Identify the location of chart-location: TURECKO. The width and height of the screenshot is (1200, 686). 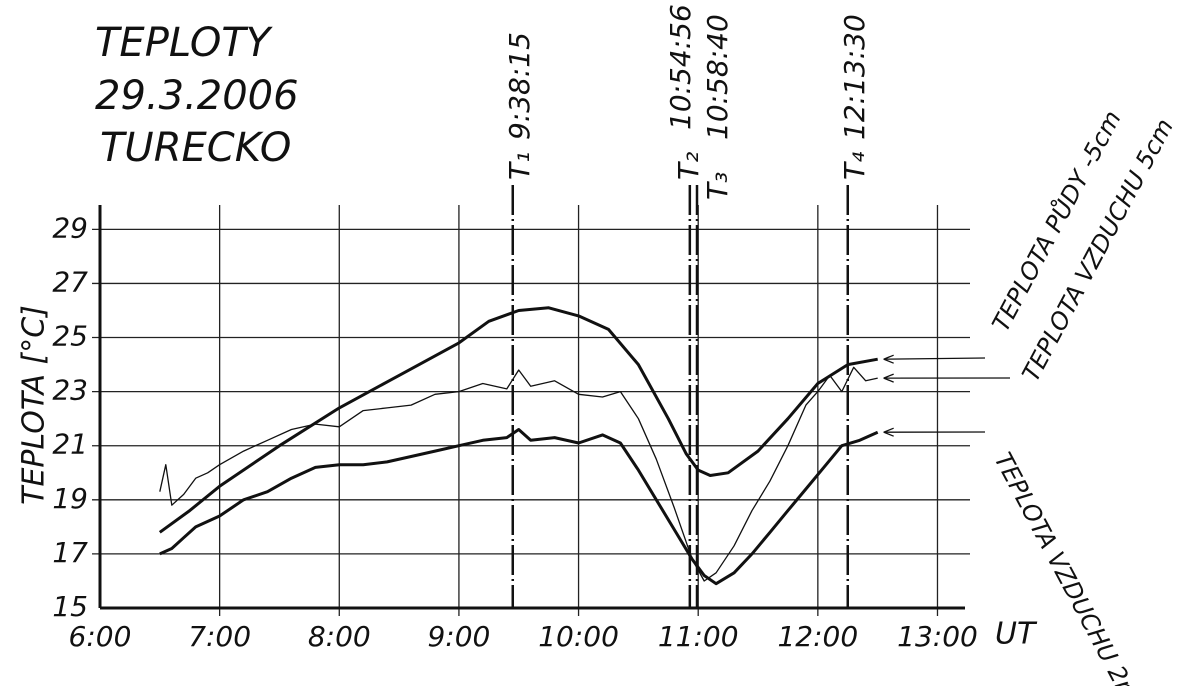
(195, 148).